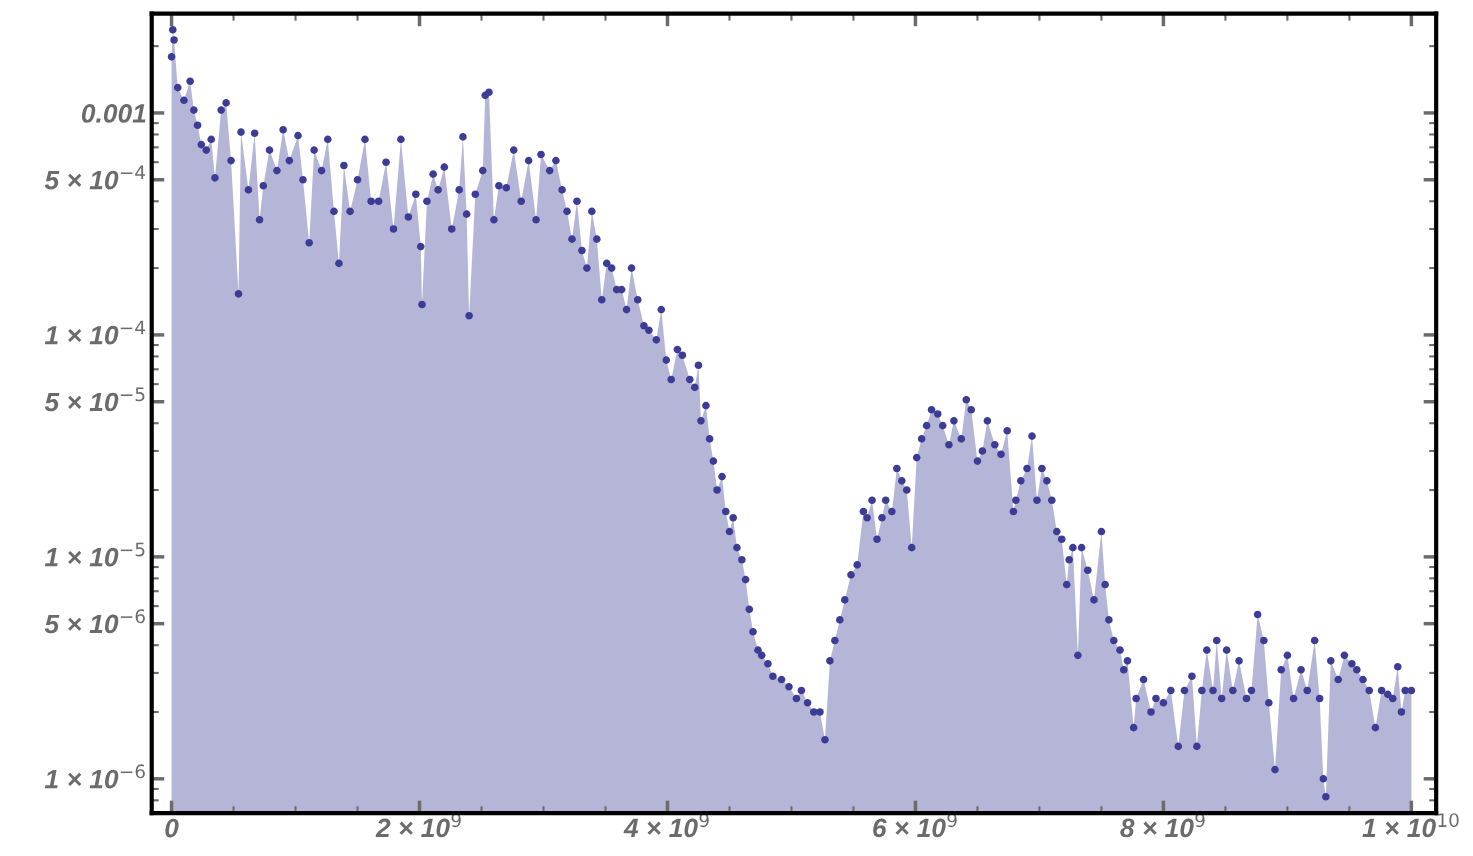  I want to click on y-tick-label: 5 × 10$^{−5}$, so click(94, 399).